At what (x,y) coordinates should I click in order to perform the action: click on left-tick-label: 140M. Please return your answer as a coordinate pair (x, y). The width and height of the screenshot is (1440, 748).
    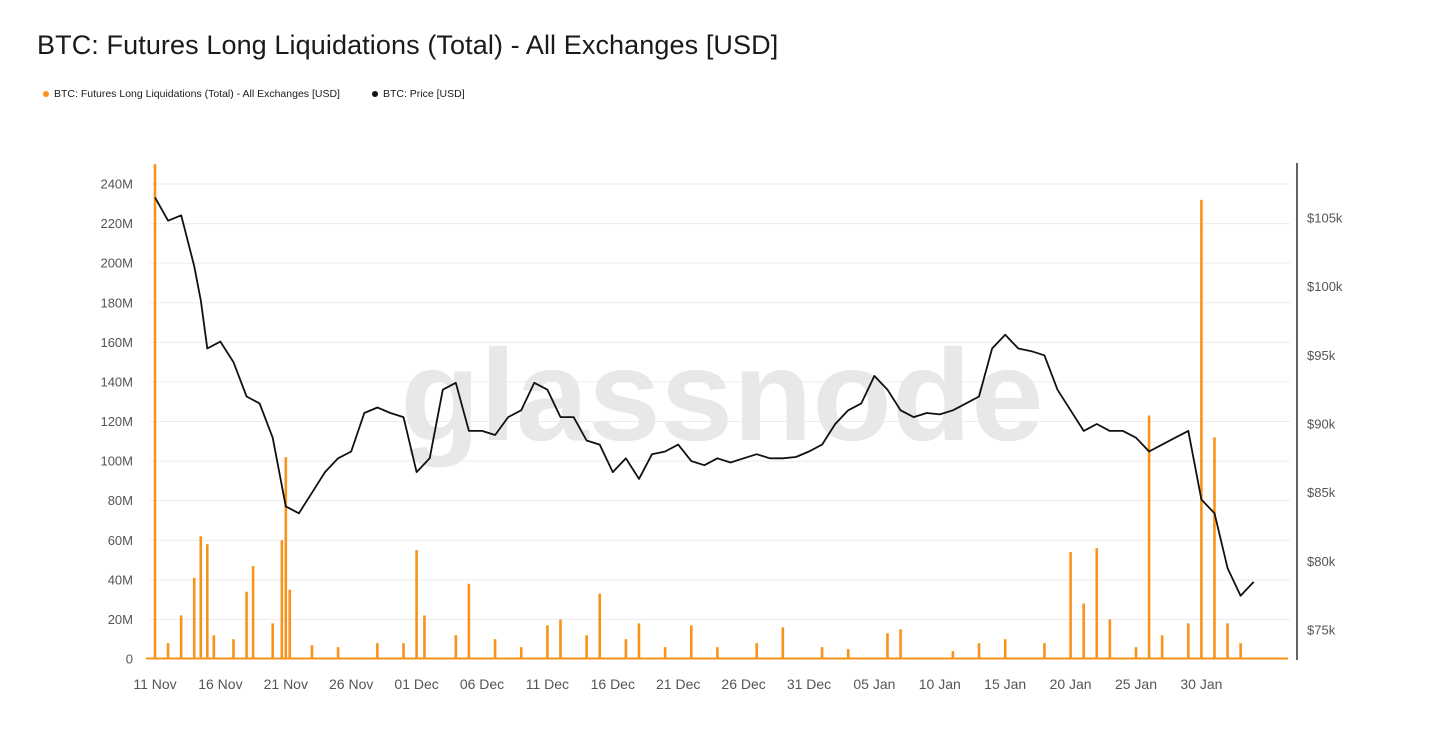
    Looking at the image, I should click on (116, 381).